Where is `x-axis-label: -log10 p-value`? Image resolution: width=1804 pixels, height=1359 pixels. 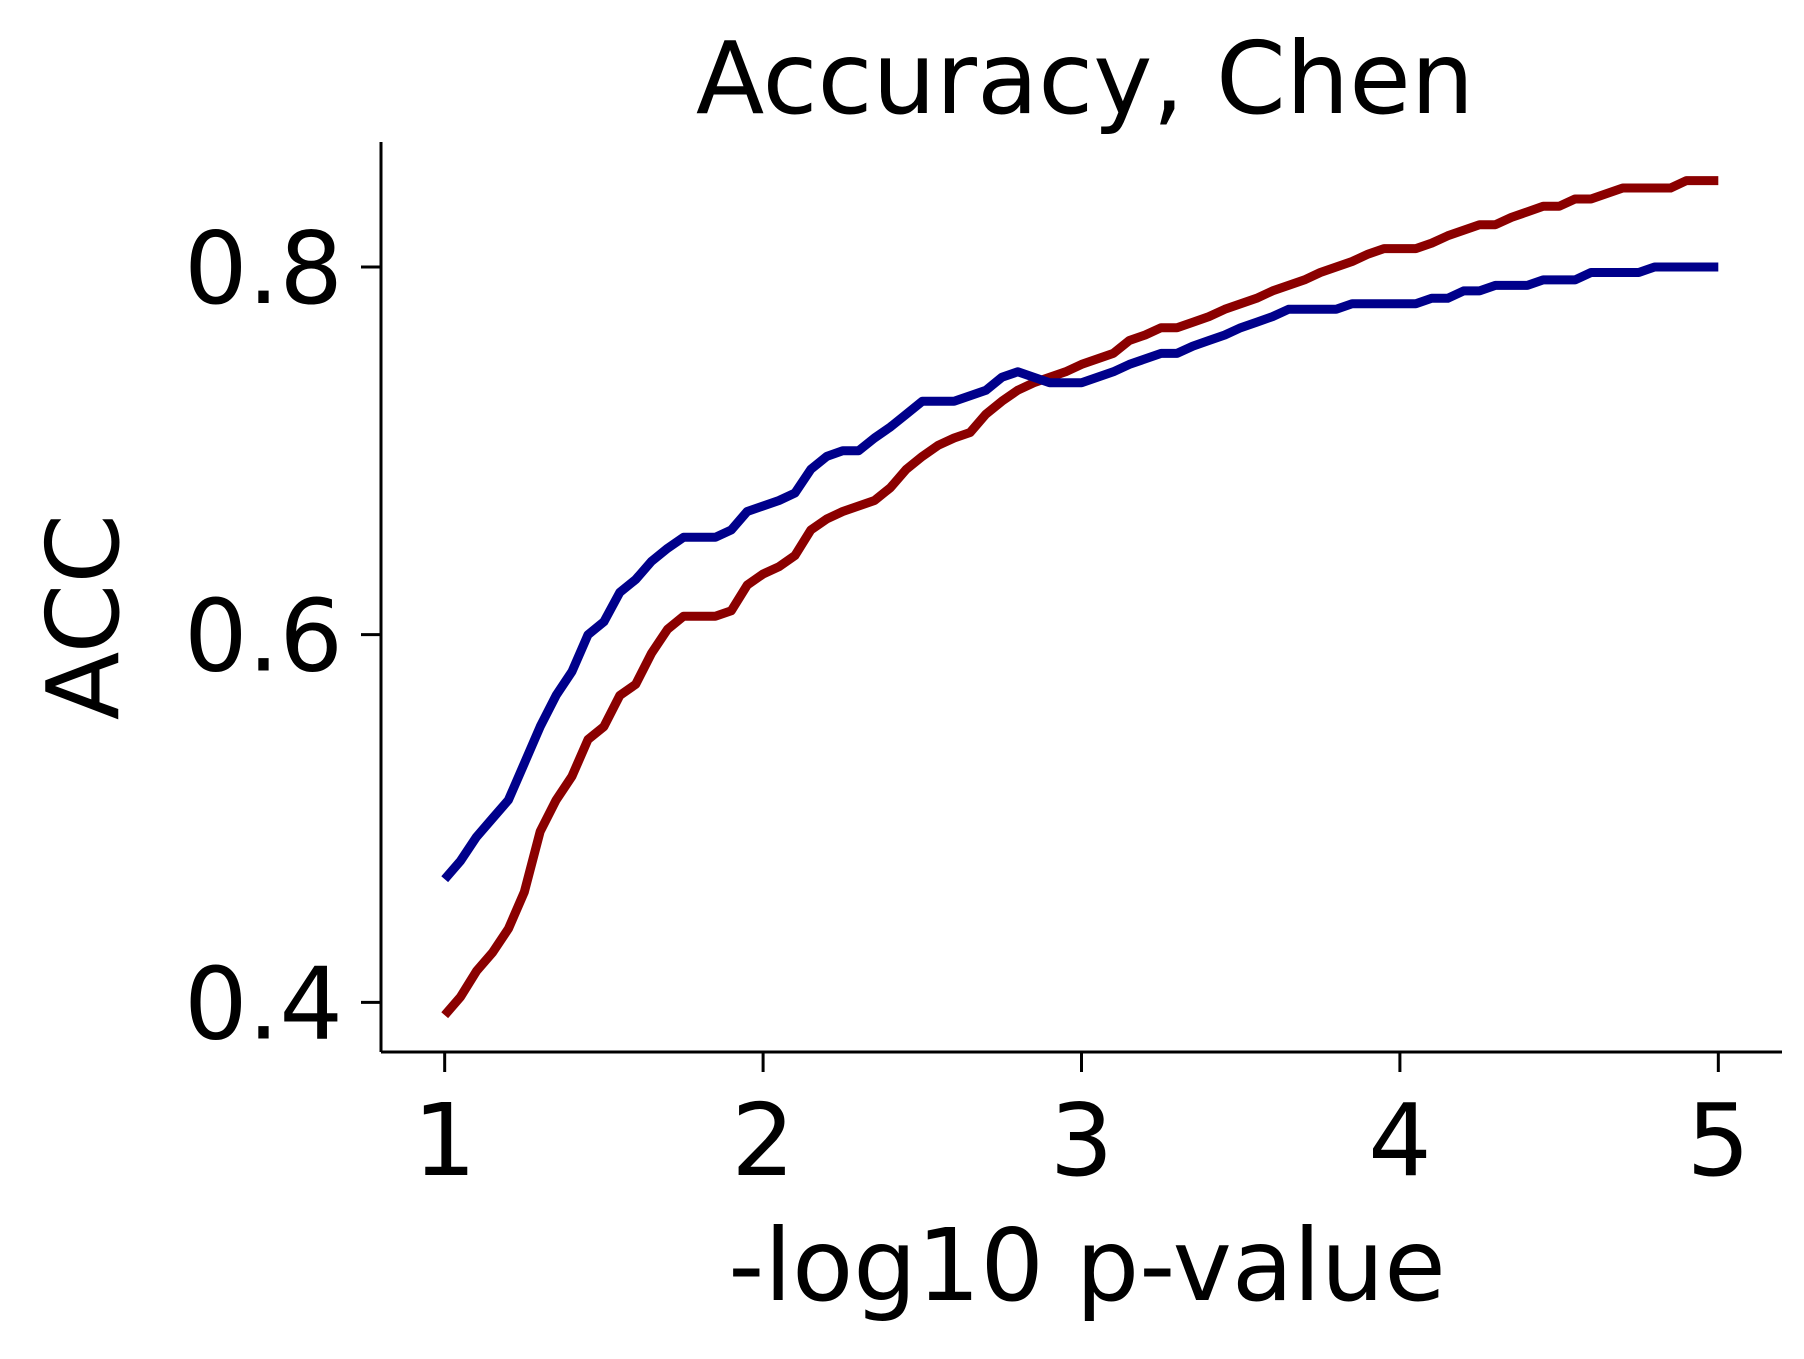
x-axis-label: -log10 p-value is located at coordinates (1087, 1265).